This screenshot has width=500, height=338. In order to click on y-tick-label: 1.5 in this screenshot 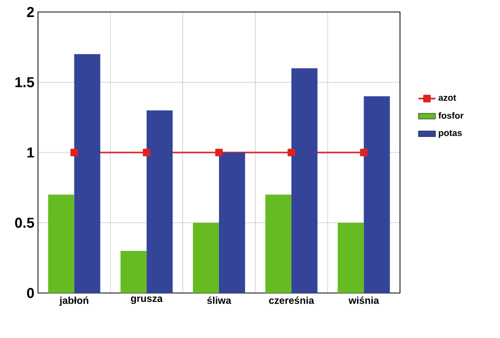, I will do `click(24, 82)`.